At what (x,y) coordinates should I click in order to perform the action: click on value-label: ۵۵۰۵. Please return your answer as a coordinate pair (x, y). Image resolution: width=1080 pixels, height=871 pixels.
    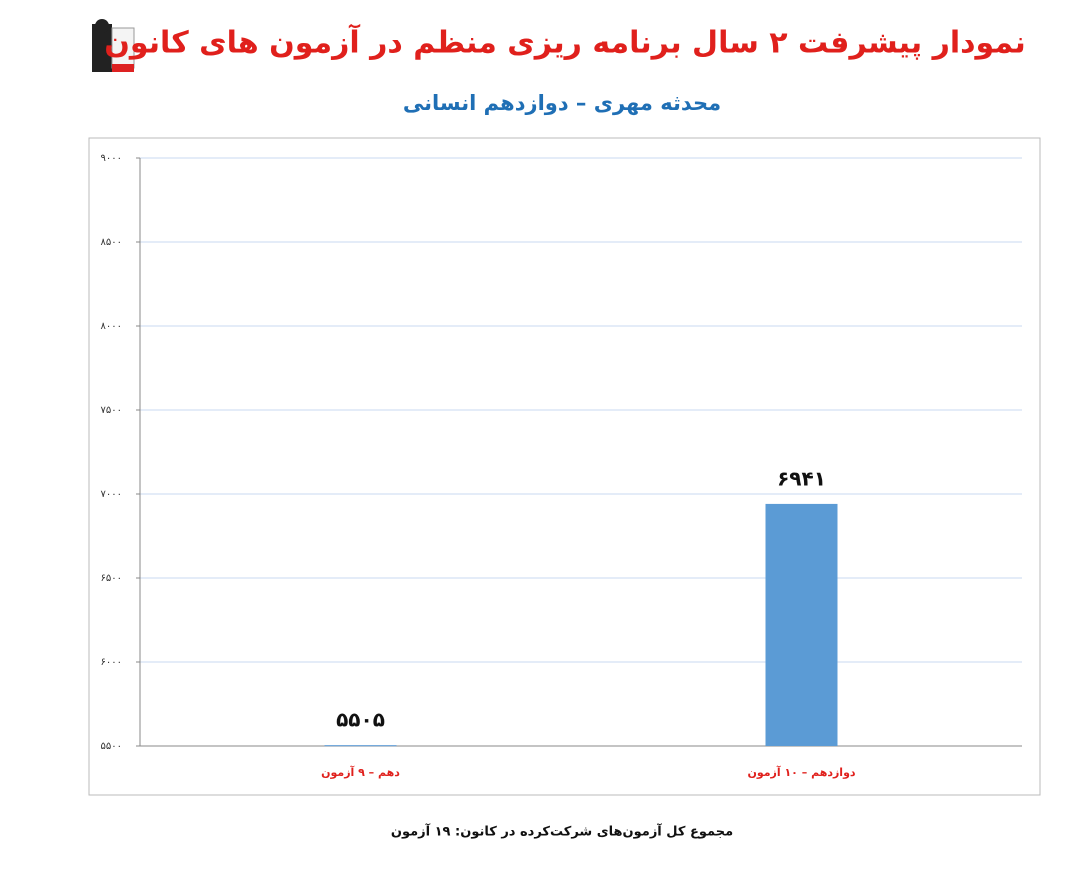
    Looking at the image, I should click on (360, 720).